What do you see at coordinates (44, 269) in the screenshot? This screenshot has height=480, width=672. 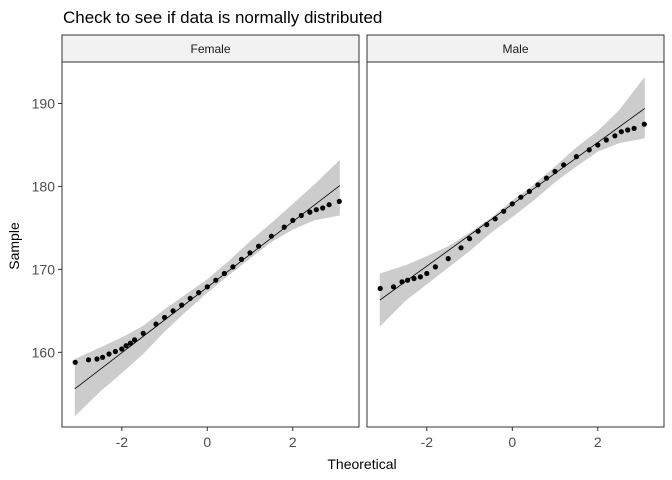 I see `y-tick-label: 170` at bounding box center [44, 269].